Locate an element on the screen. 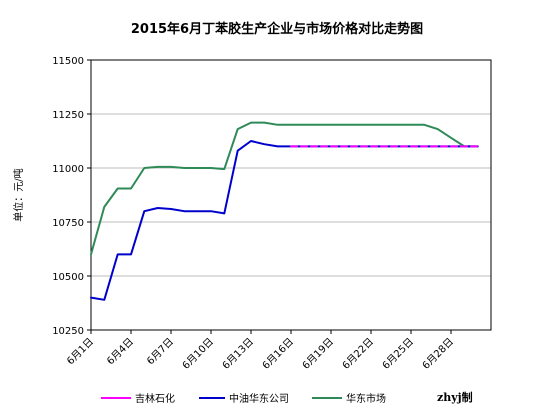 This screenshot has width=559, height=418. legend-label: 中油华东公司 is located at coordinates (259, 398).